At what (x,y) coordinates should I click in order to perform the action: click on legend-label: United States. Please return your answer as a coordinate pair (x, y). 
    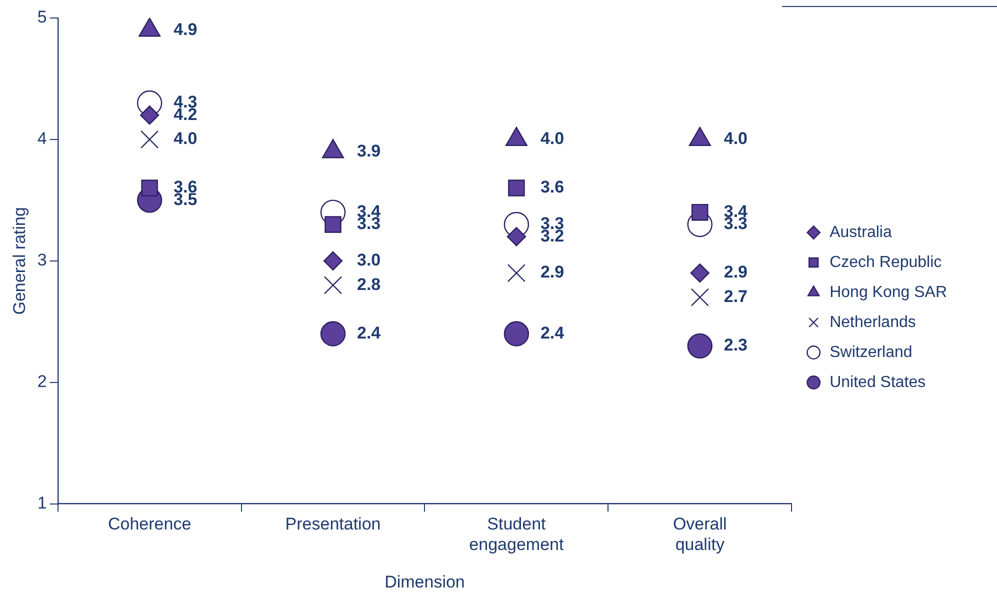
    Looking at the image, I should click on (878, 382).